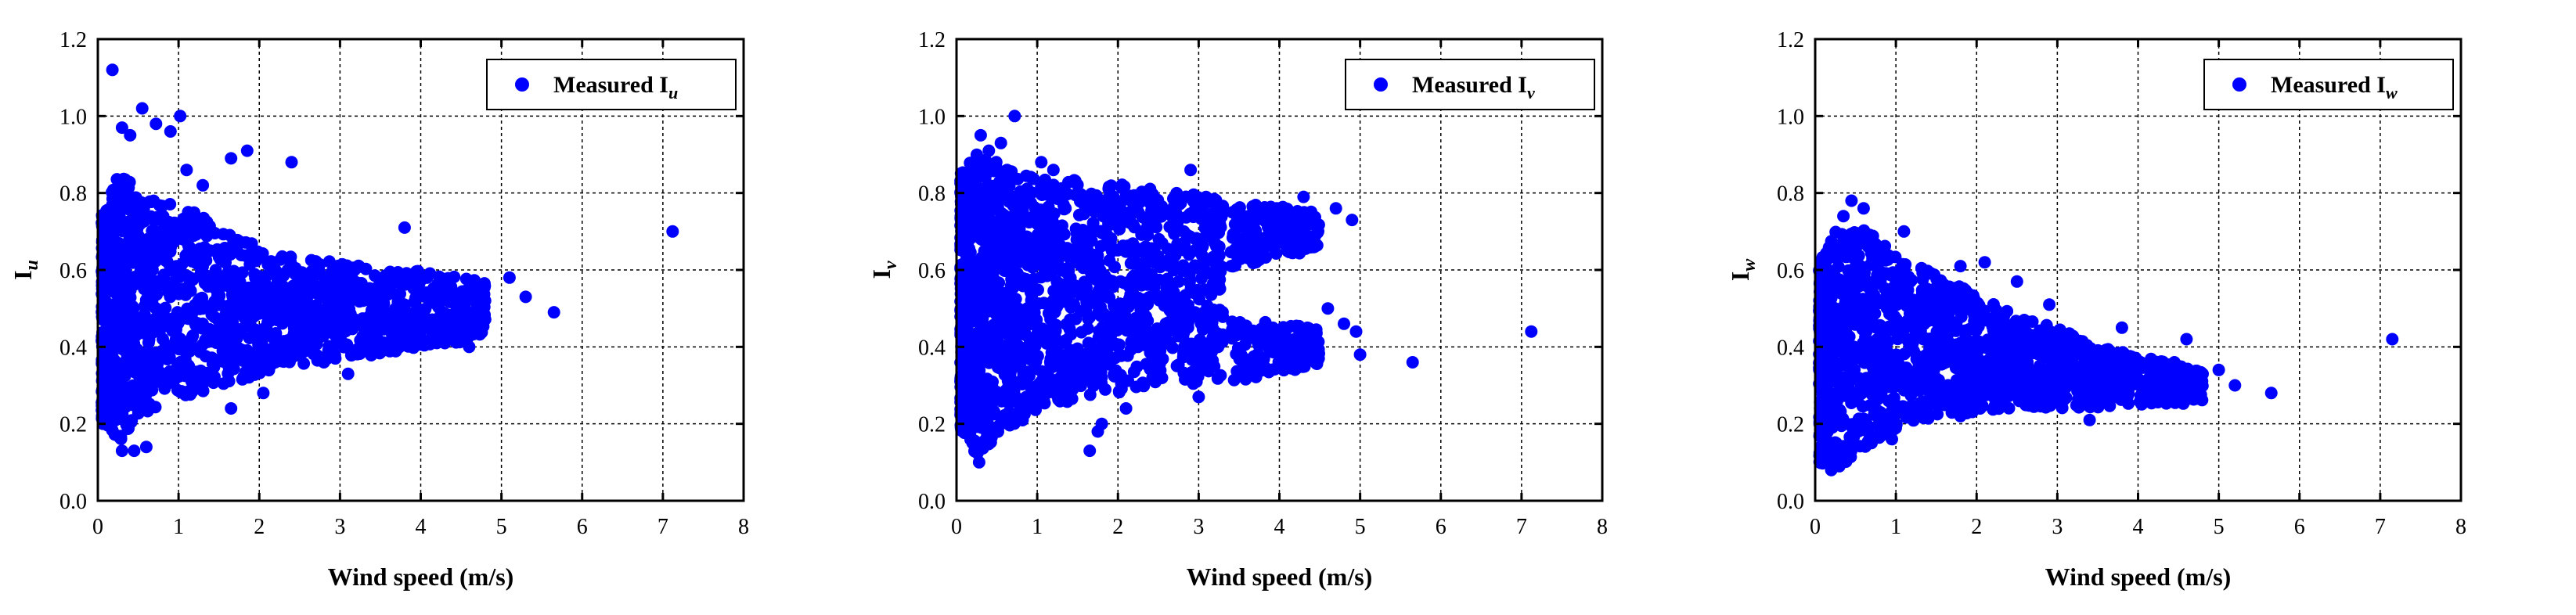  I want to click on y-axis-label-sub: v, so click(891, 265).